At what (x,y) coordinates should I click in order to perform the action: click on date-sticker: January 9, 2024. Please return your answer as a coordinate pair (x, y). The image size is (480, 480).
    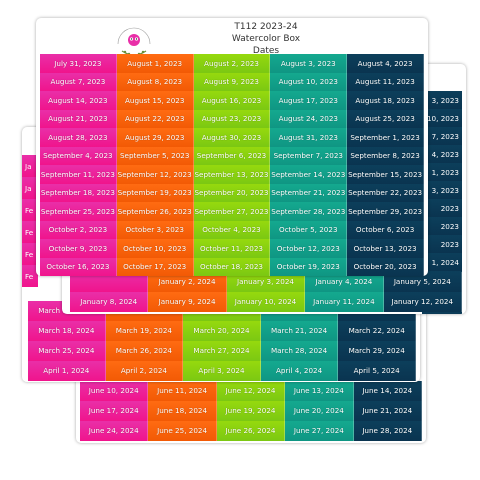
    Looking at the image, I should click on (187, 302).